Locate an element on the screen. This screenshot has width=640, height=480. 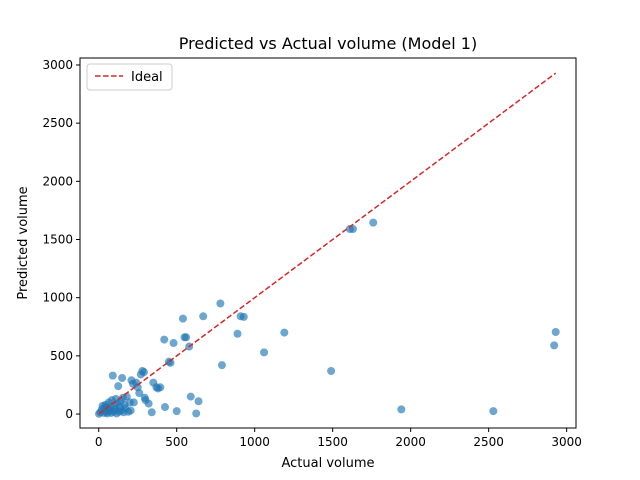
y-tick-label: 0 is located at coordinates (69, 414).